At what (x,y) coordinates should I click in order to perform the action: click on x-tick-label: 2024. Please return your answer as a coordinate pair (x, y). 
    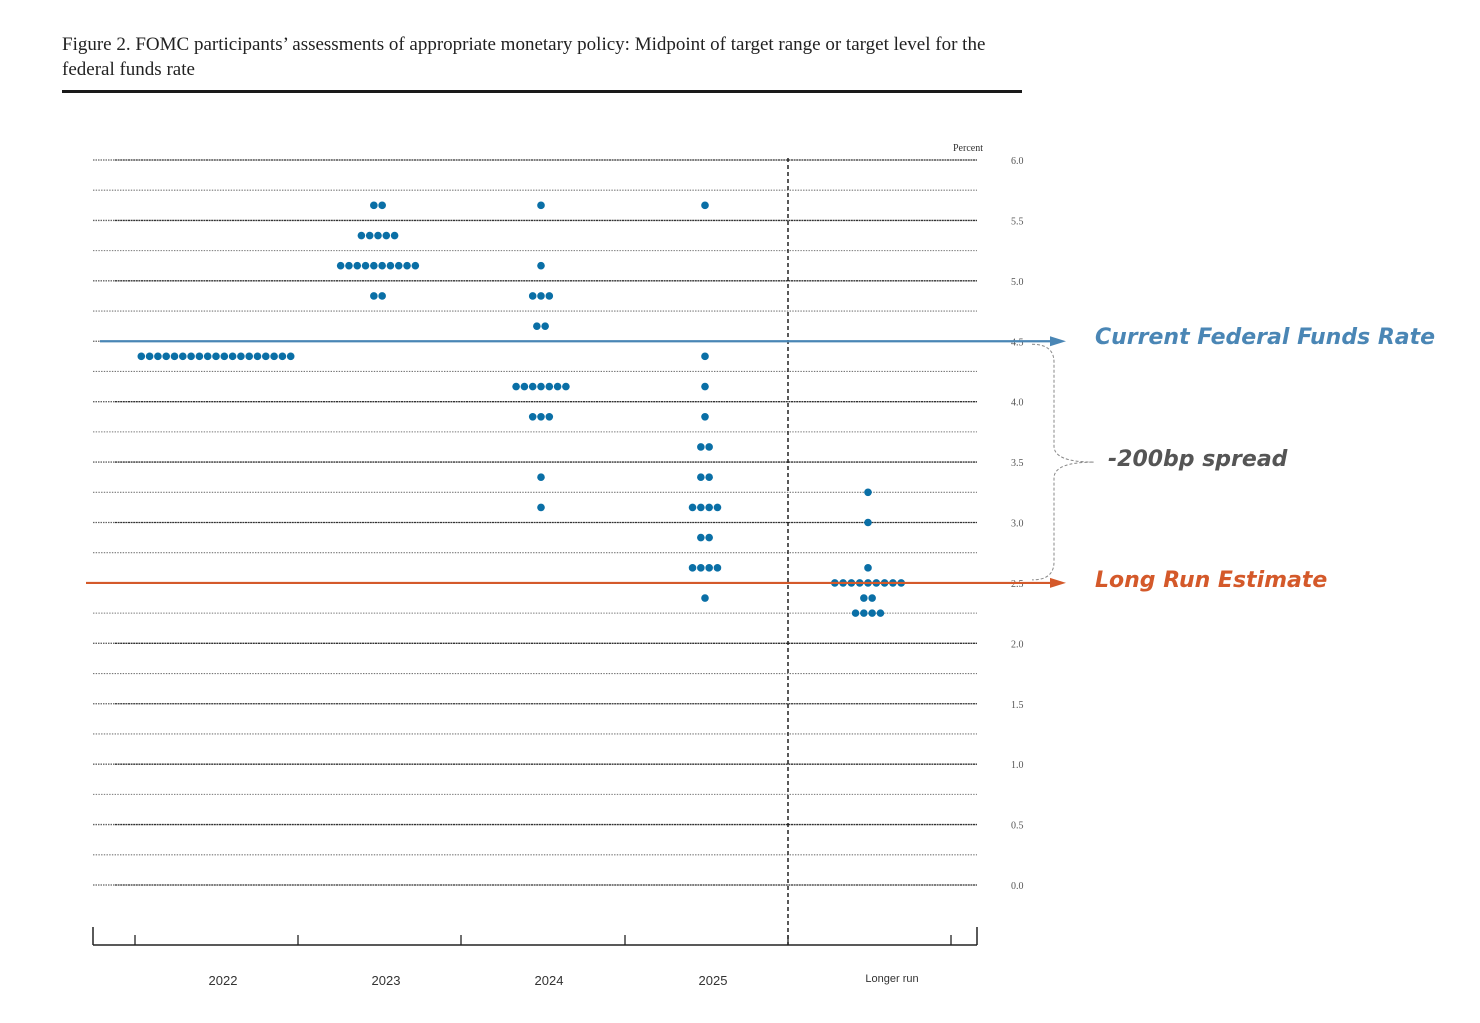
    Looking at the image, I should click on (549, 980).